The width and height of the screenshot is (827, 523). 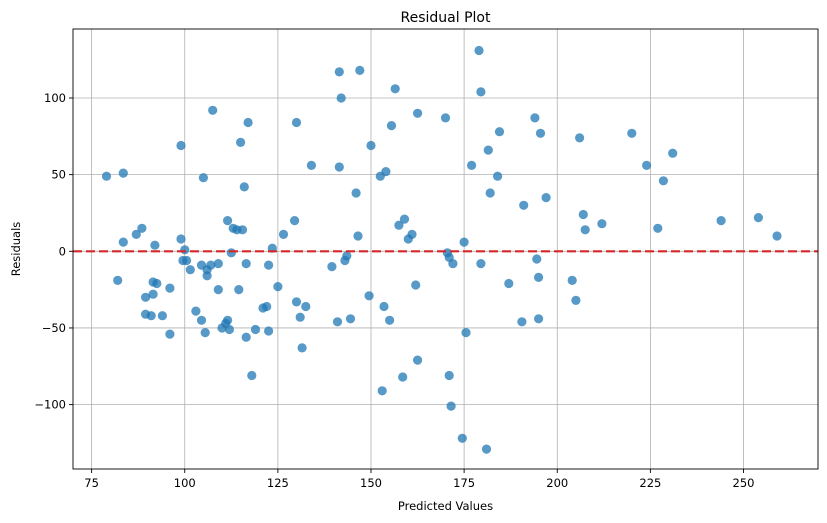 What do you see at coordinates (91, 483) in the screenshot?
I see `x-tick-label: 75` at bounding box center [91, 483].